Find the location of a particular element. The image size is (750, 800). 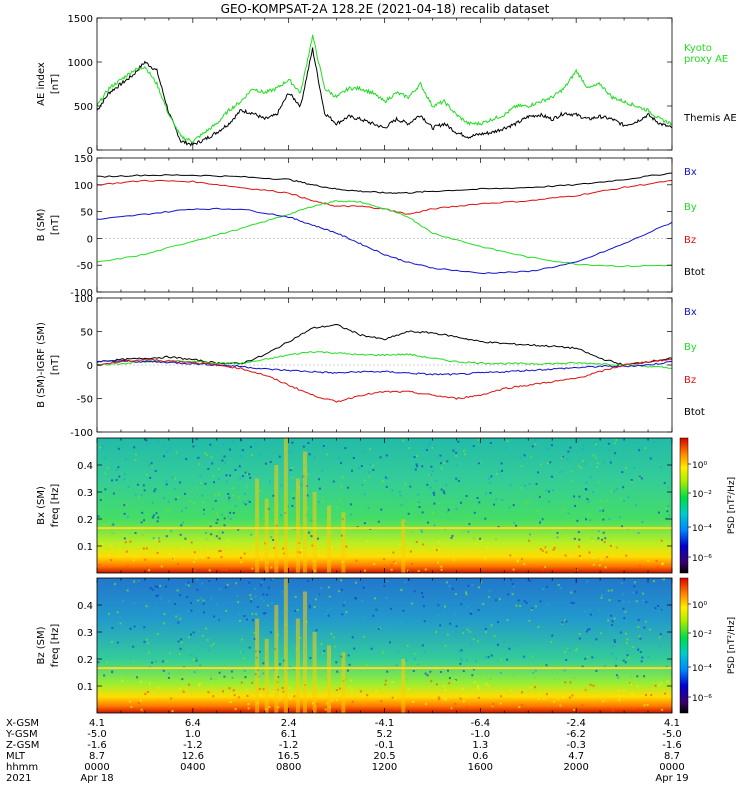

x-table-cell: 1200 is located at coordinates (384, 767).